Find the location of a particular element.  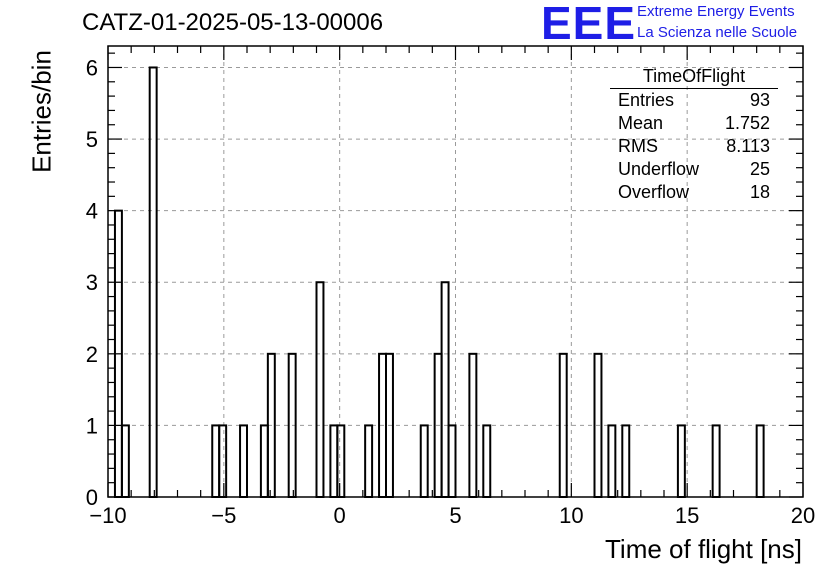

stats-value: 1.752 is located at coordinates (747, 123).